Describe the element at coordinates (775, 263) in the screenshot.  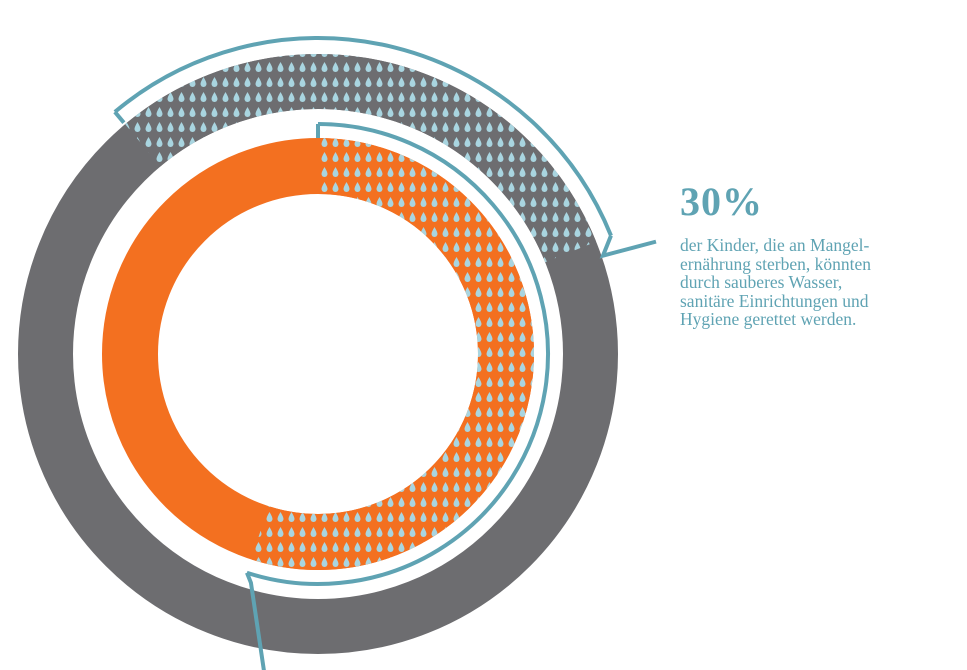
I see `callout-line: ernährung sterben, könnten` at that location.